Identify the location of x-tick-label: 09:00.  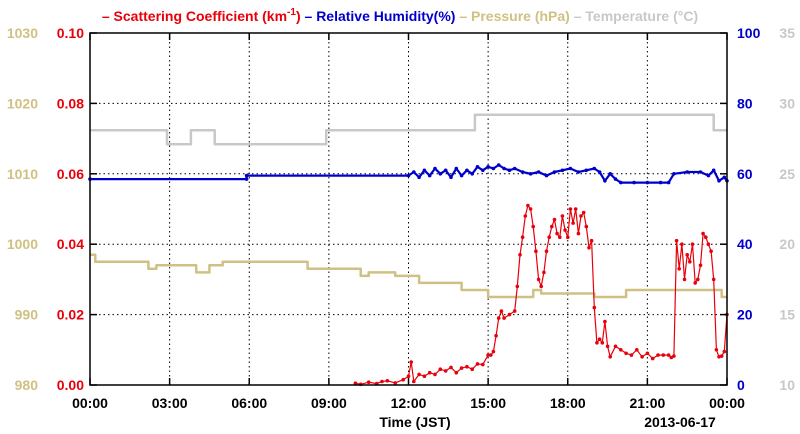
(329, 403).